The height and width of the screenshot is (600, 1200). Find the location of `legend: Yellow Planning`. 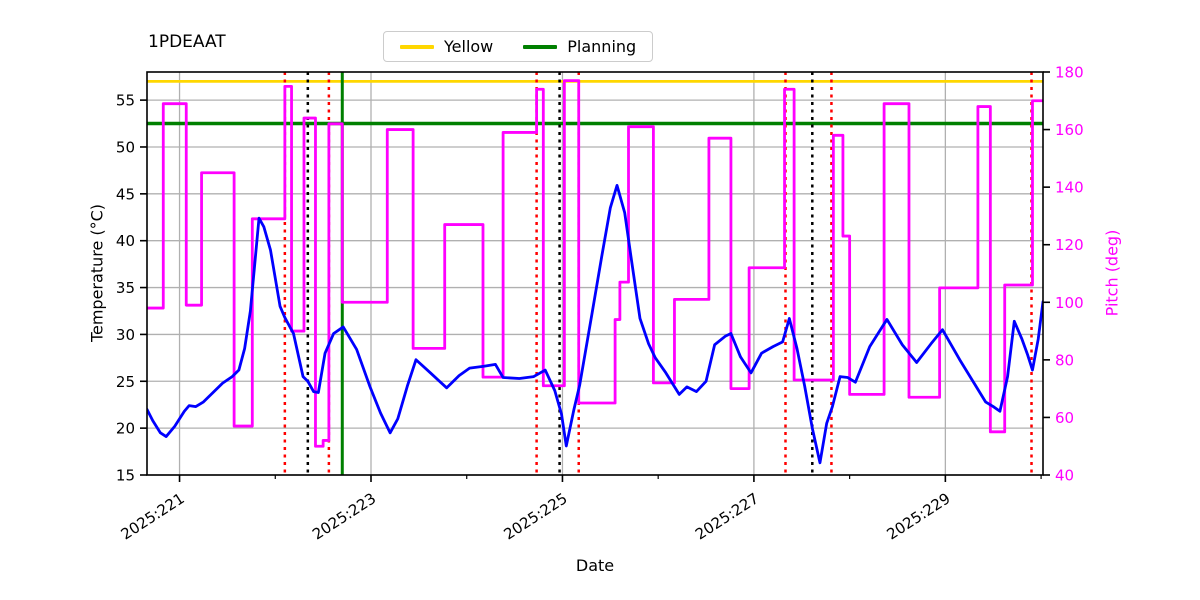

legend: Yellow Planning is located at coordinates (518, 46).